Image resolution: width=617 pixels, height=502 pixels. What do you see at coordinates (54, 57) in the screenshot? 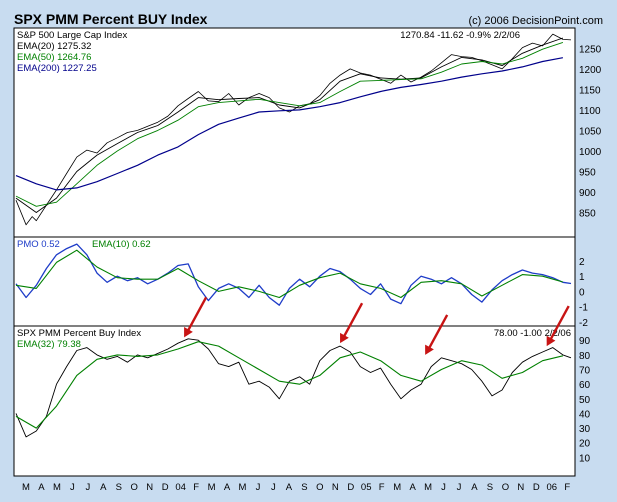
I see `price-legend-item: EMA(50) 1264.76` at bounding box center [54, 57].